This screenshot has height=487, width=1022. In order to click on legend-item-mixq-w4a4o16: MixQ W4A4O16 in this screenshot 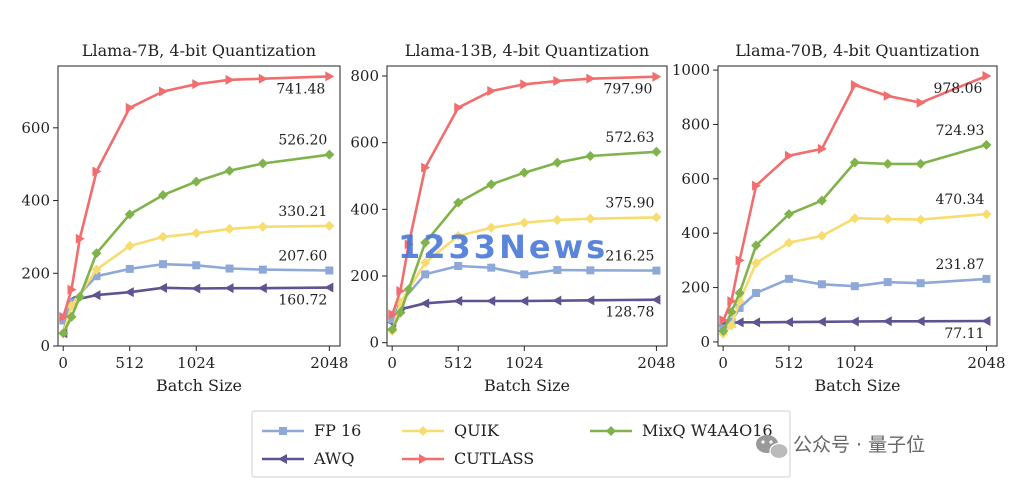, I will do `click(681, 430)`.